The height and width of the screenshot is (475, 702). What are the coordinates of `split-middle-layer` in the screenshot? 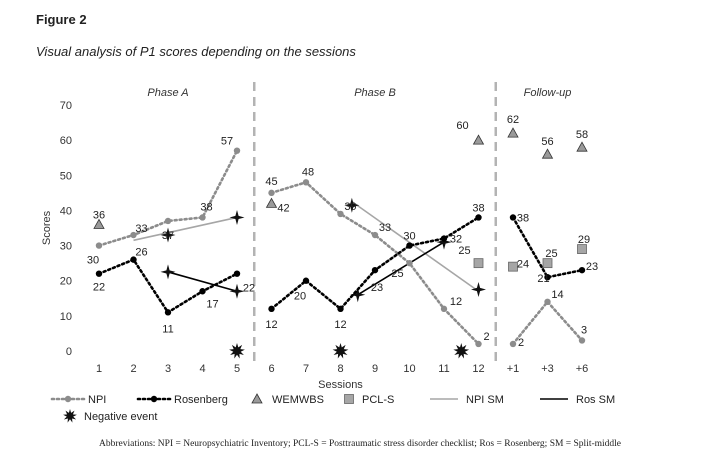 It's located at (309, 250).